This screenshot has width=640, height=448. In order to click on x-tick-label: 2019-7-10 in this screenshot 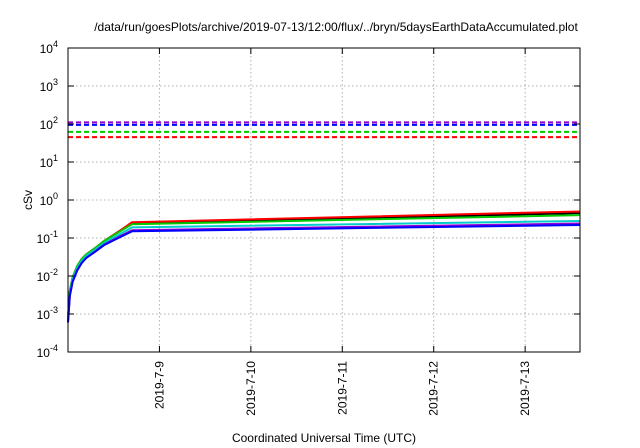, I will do `click(251, 388)`.